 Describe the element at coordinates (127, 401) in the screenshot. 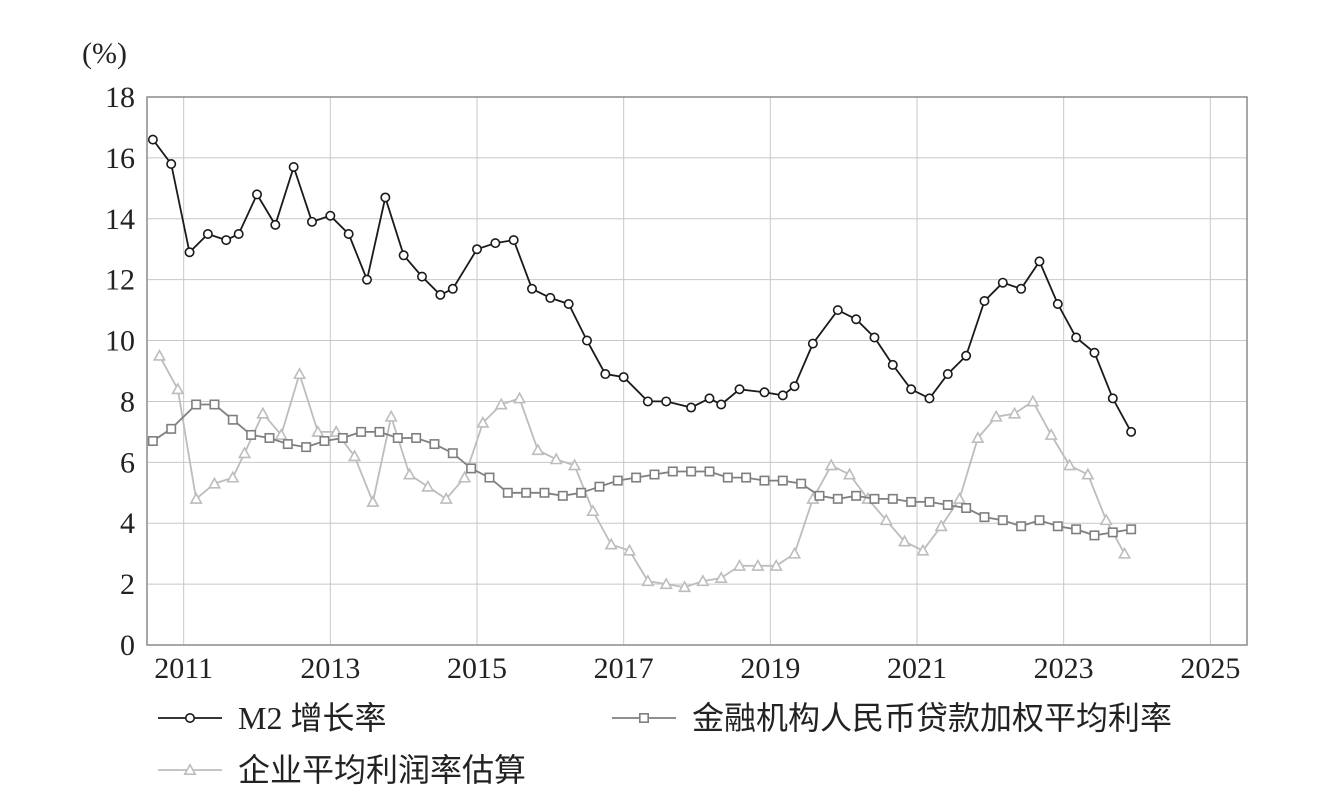

I see `y-tick-label: 8` at that location.